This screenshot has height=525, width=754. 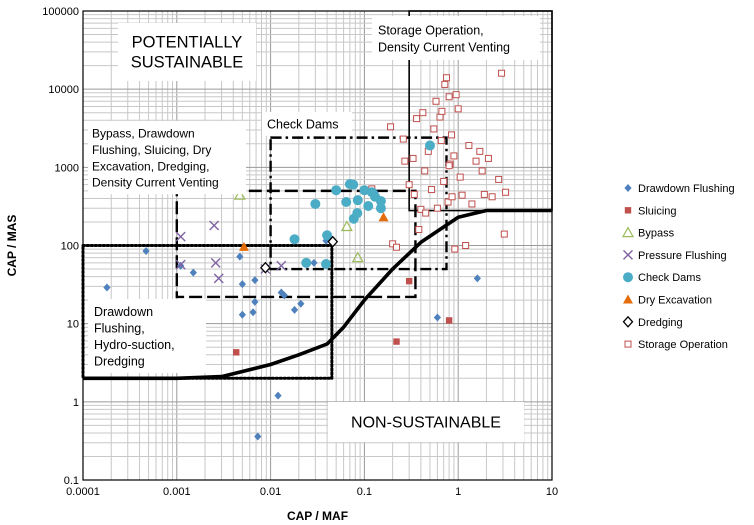 I want to click on annotation-drawdown: Drawdown Flushing, Hydro-suction, Dredging, so click(x=147, y=336).